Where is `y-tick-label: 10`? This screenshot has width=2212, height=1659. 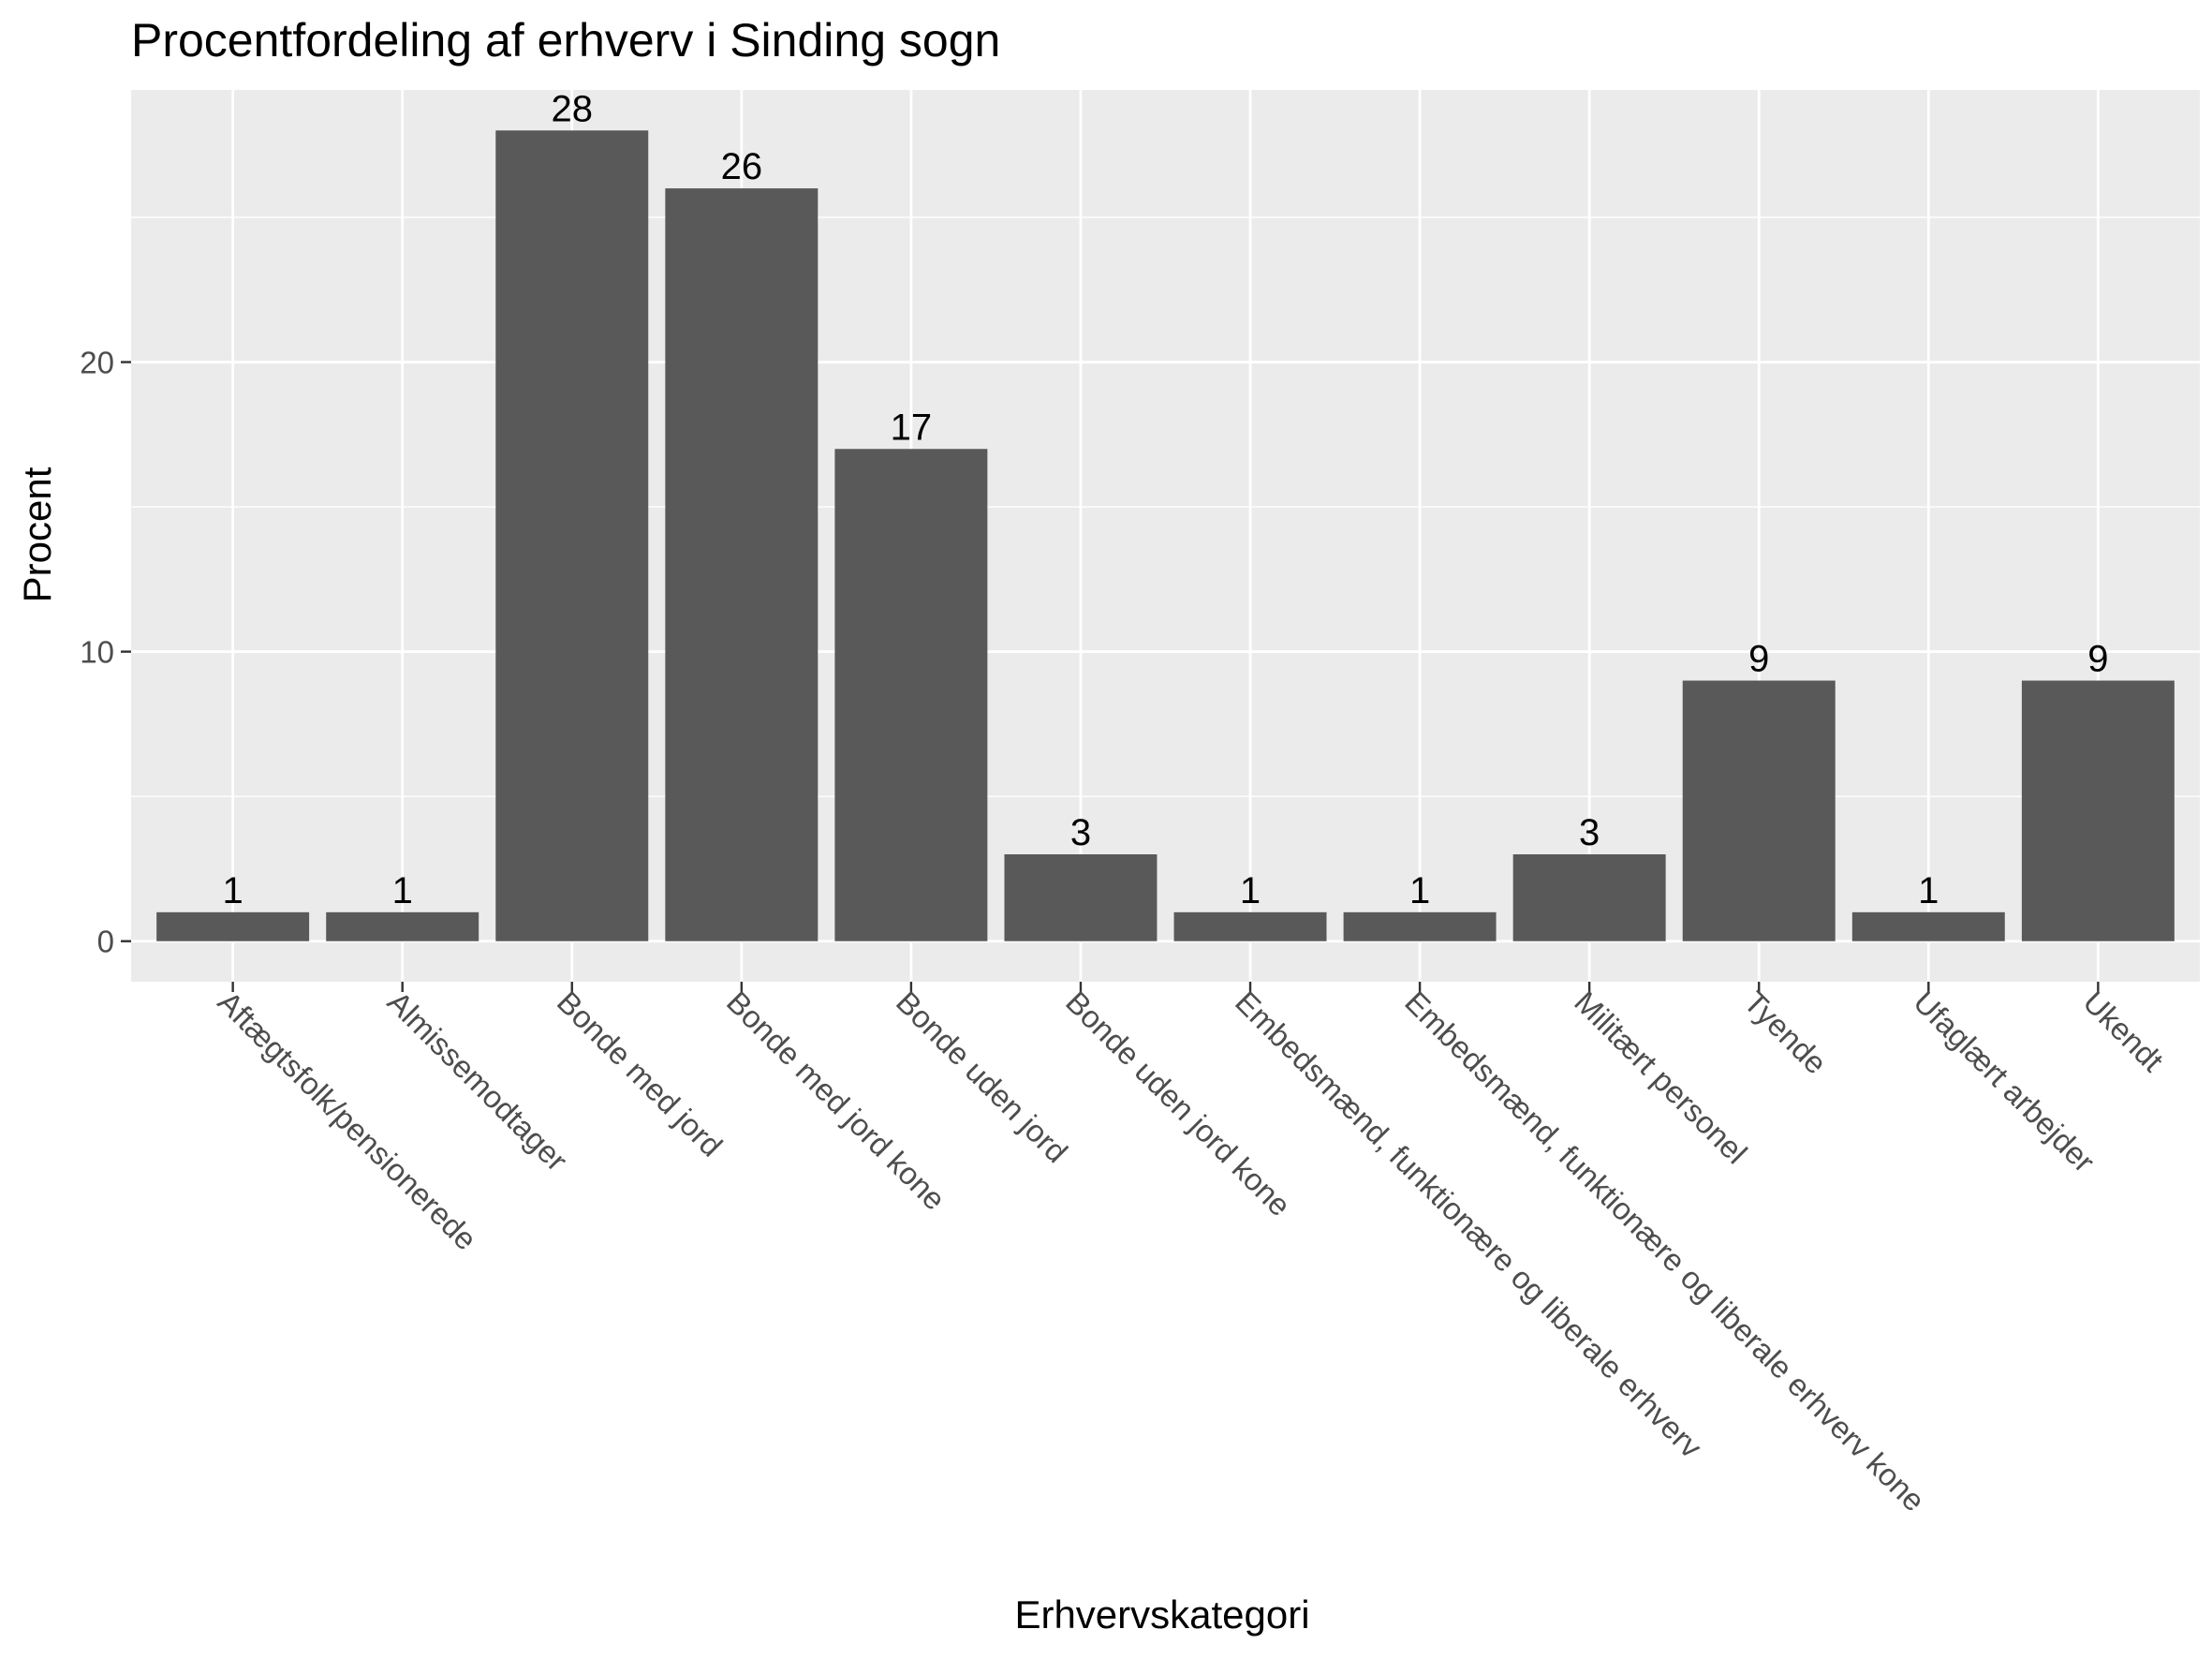
y-tick-label: 10 is located at coordinates (97, 652).